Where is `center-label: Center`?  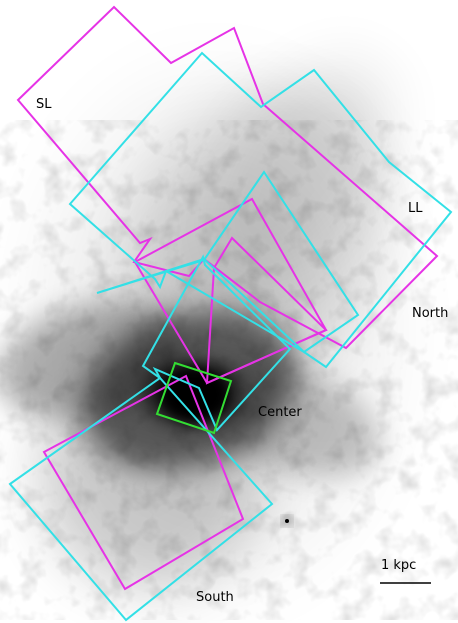 center-label: Center is located at coordinates (280, 412).